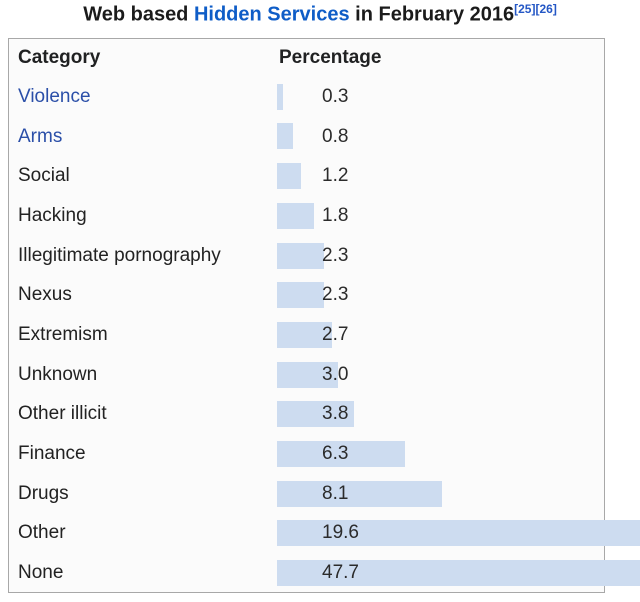 This screenshot has width=640, height=602. What do you see at coordinates (306, 97) in the screenshot?
I see `table-row: Violence 0.3` at bounding box center [306, 97].